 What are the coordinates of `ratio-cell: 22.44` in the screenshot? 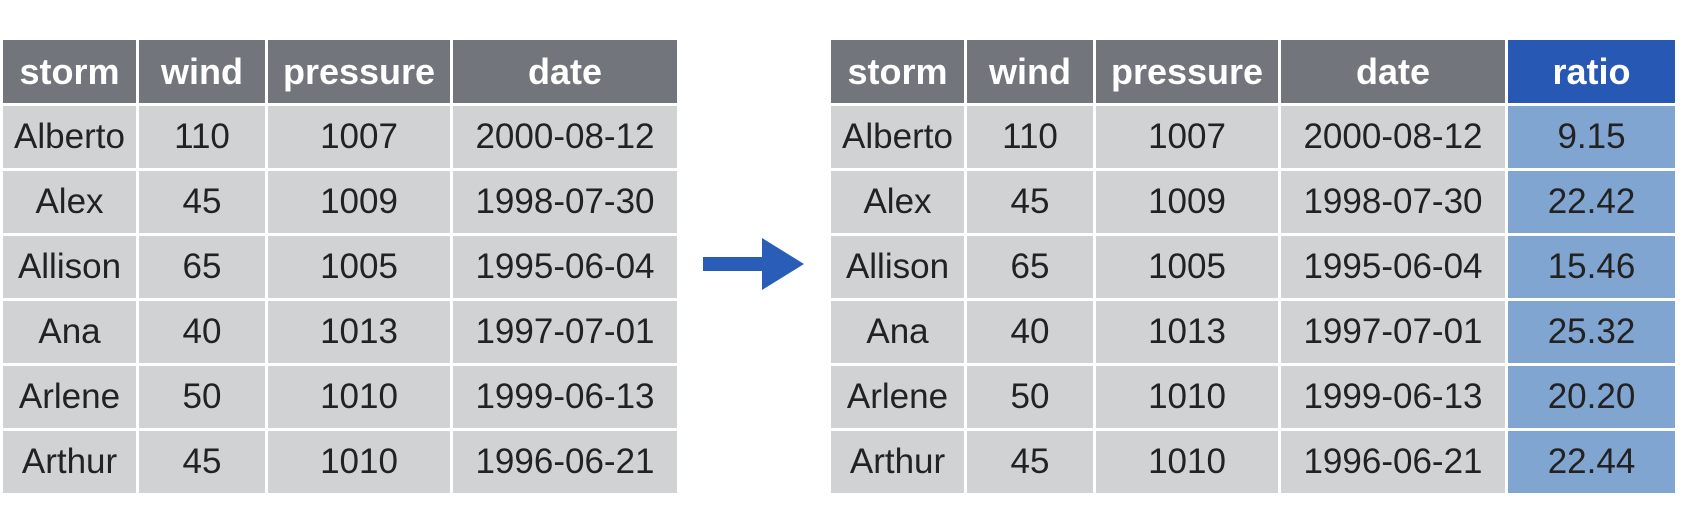 It's located at (1591, 462).